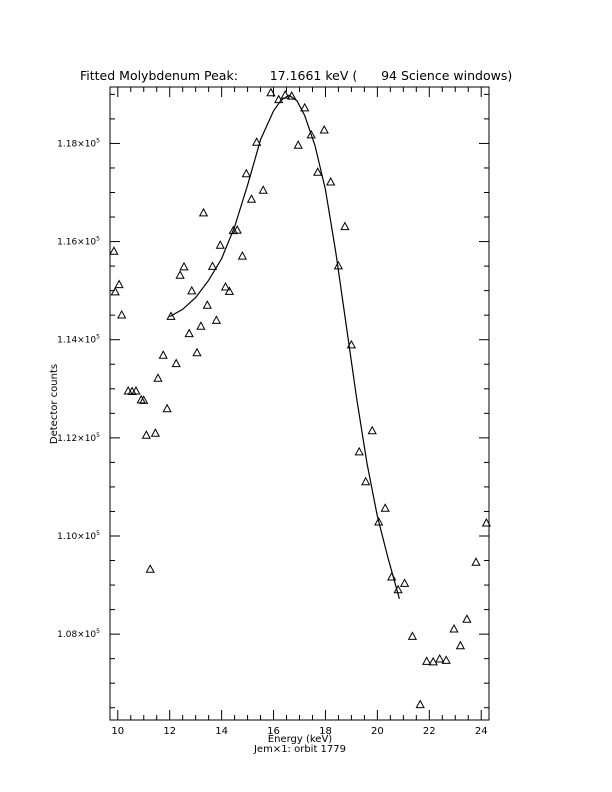  Describe the element at coordinates (481, 731) in the screenshot. I see `x-tick-label: 24` at that location.